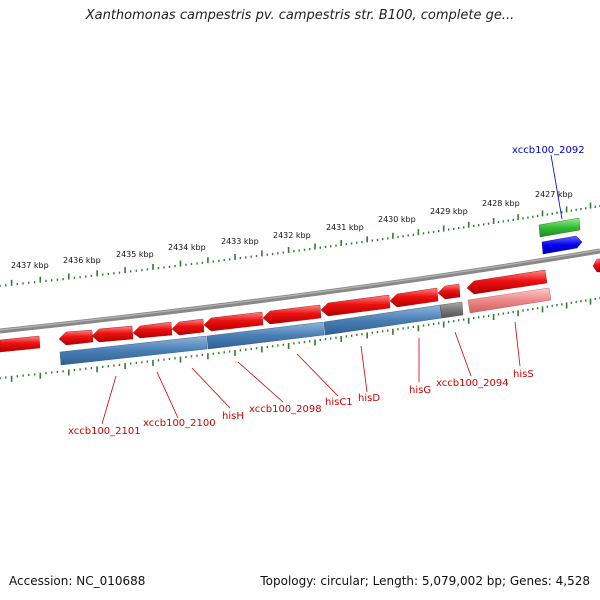  I want to click on gene-label-xccb100-2101: xccb100_2101, so click(104, 431).